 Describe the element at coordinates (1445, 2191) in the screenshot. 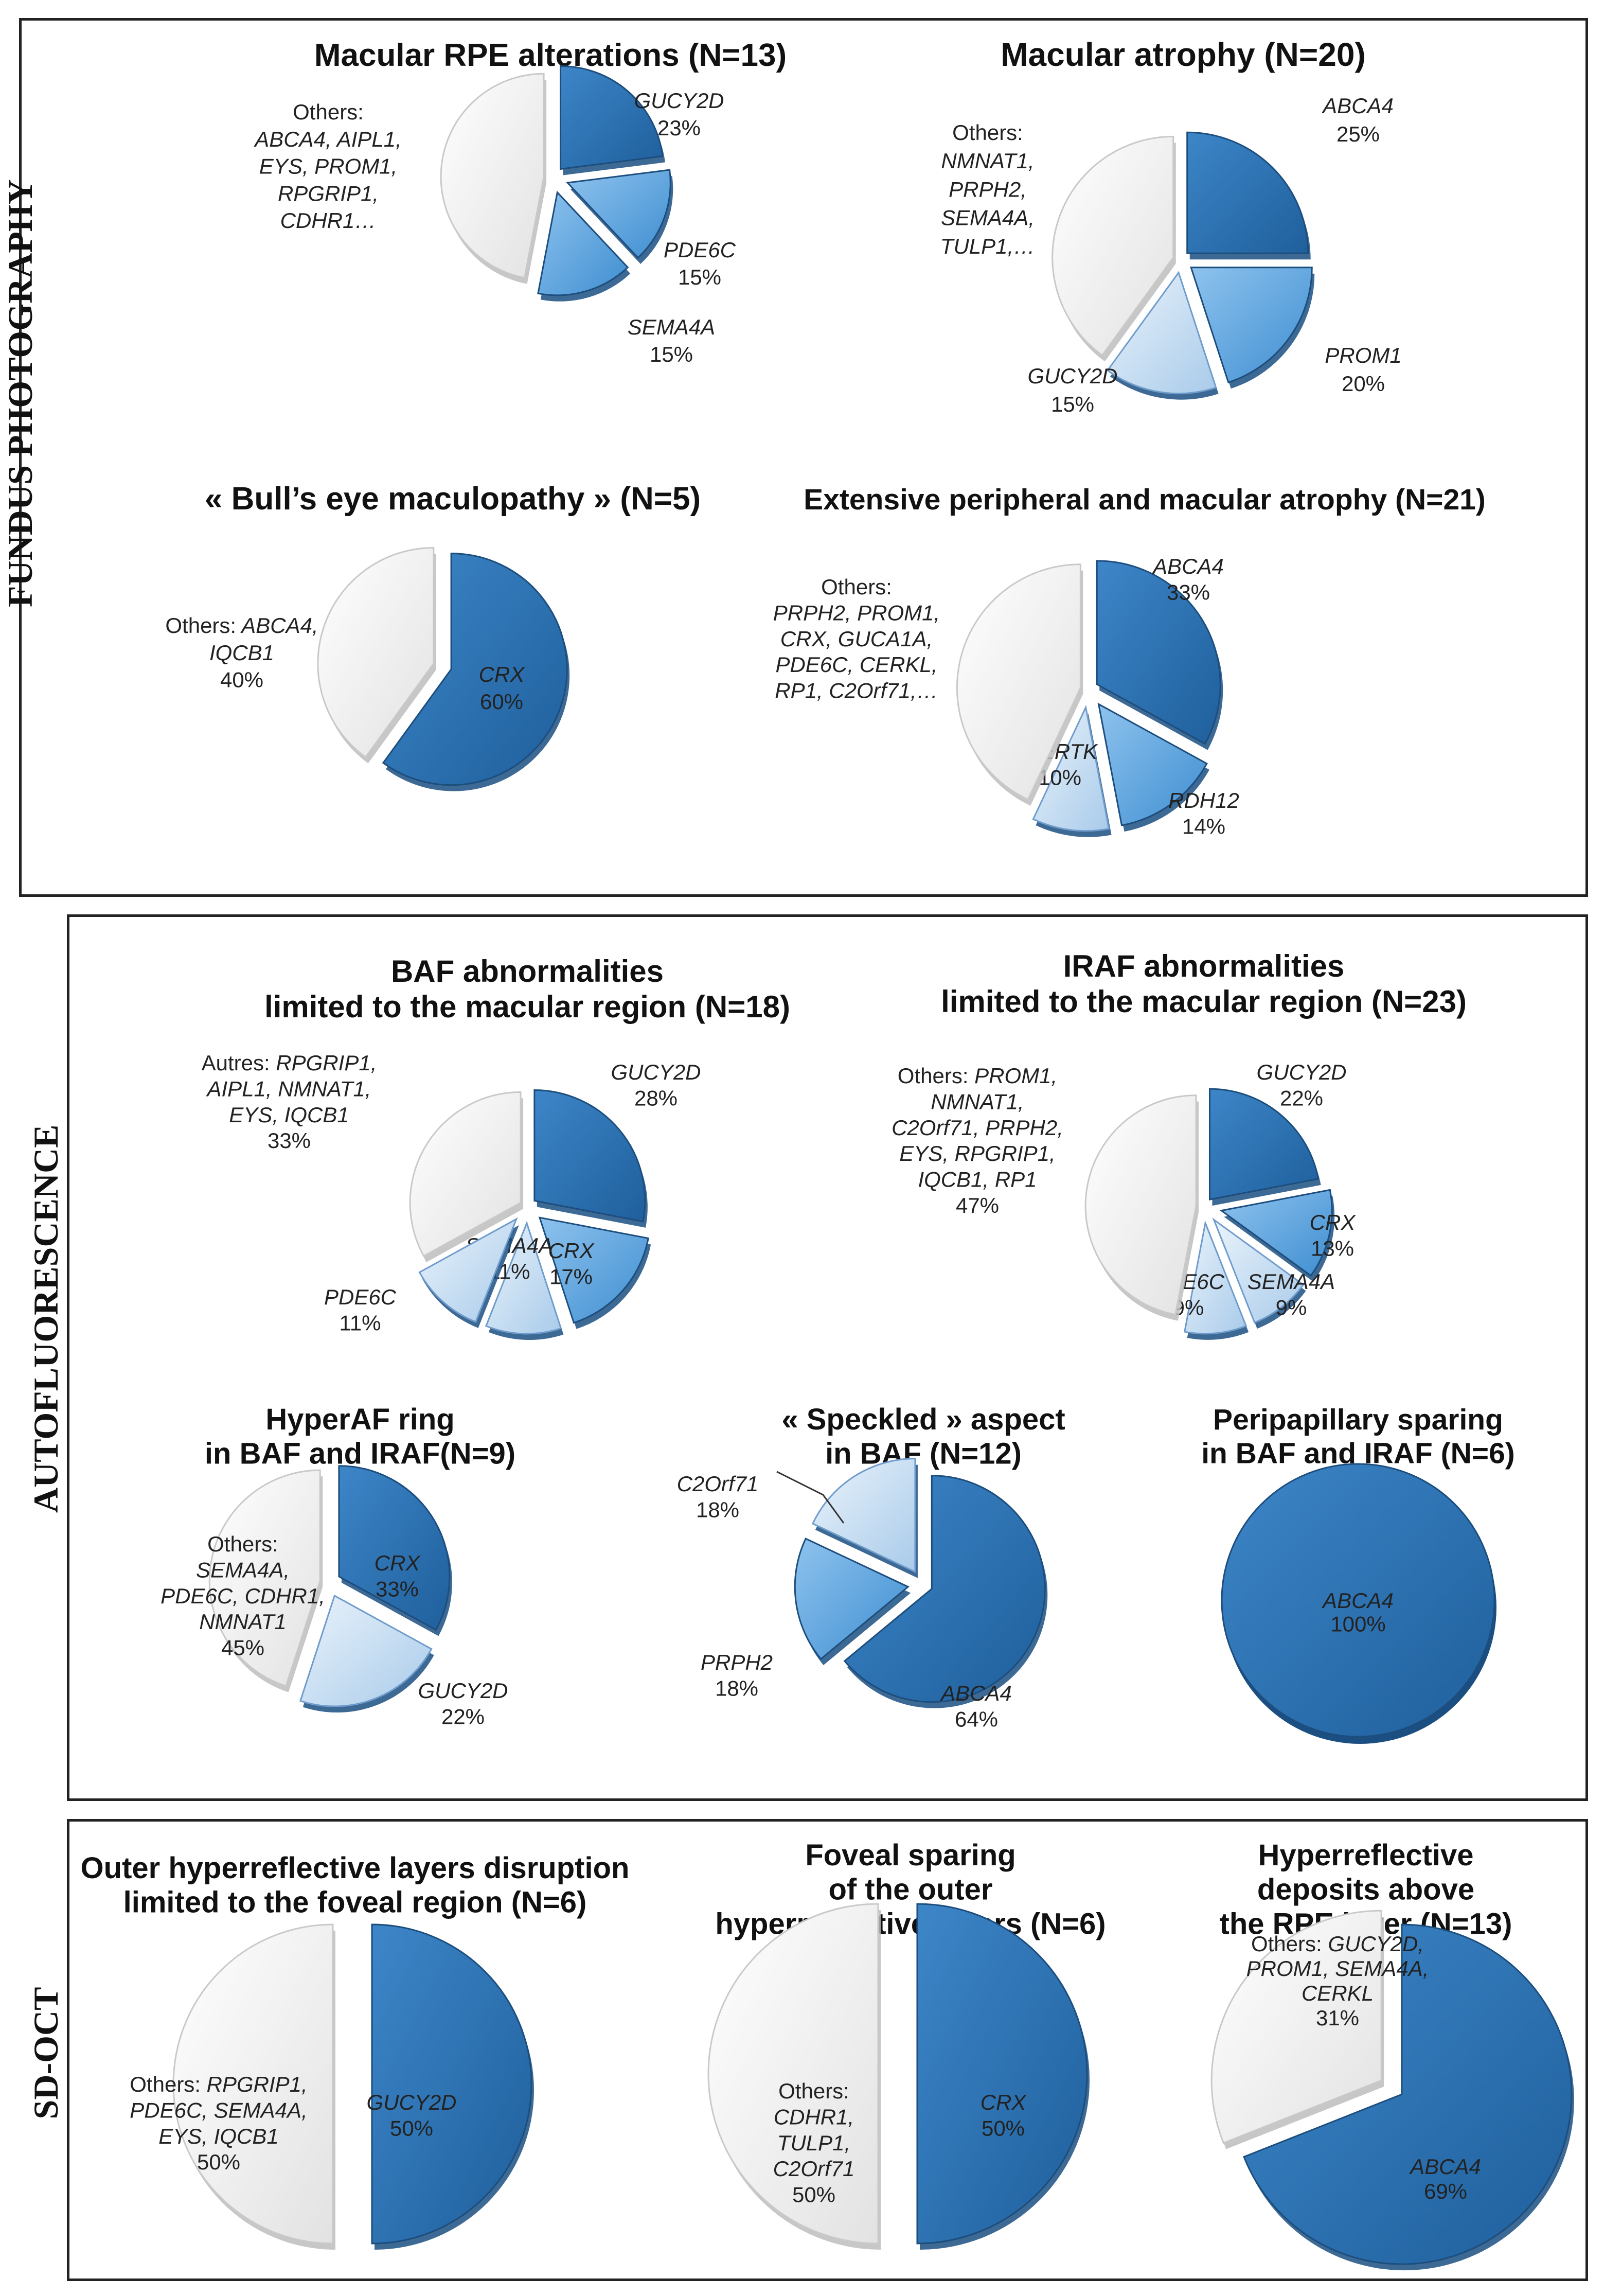

I see `slice-label-abca4: 69%` at that location.